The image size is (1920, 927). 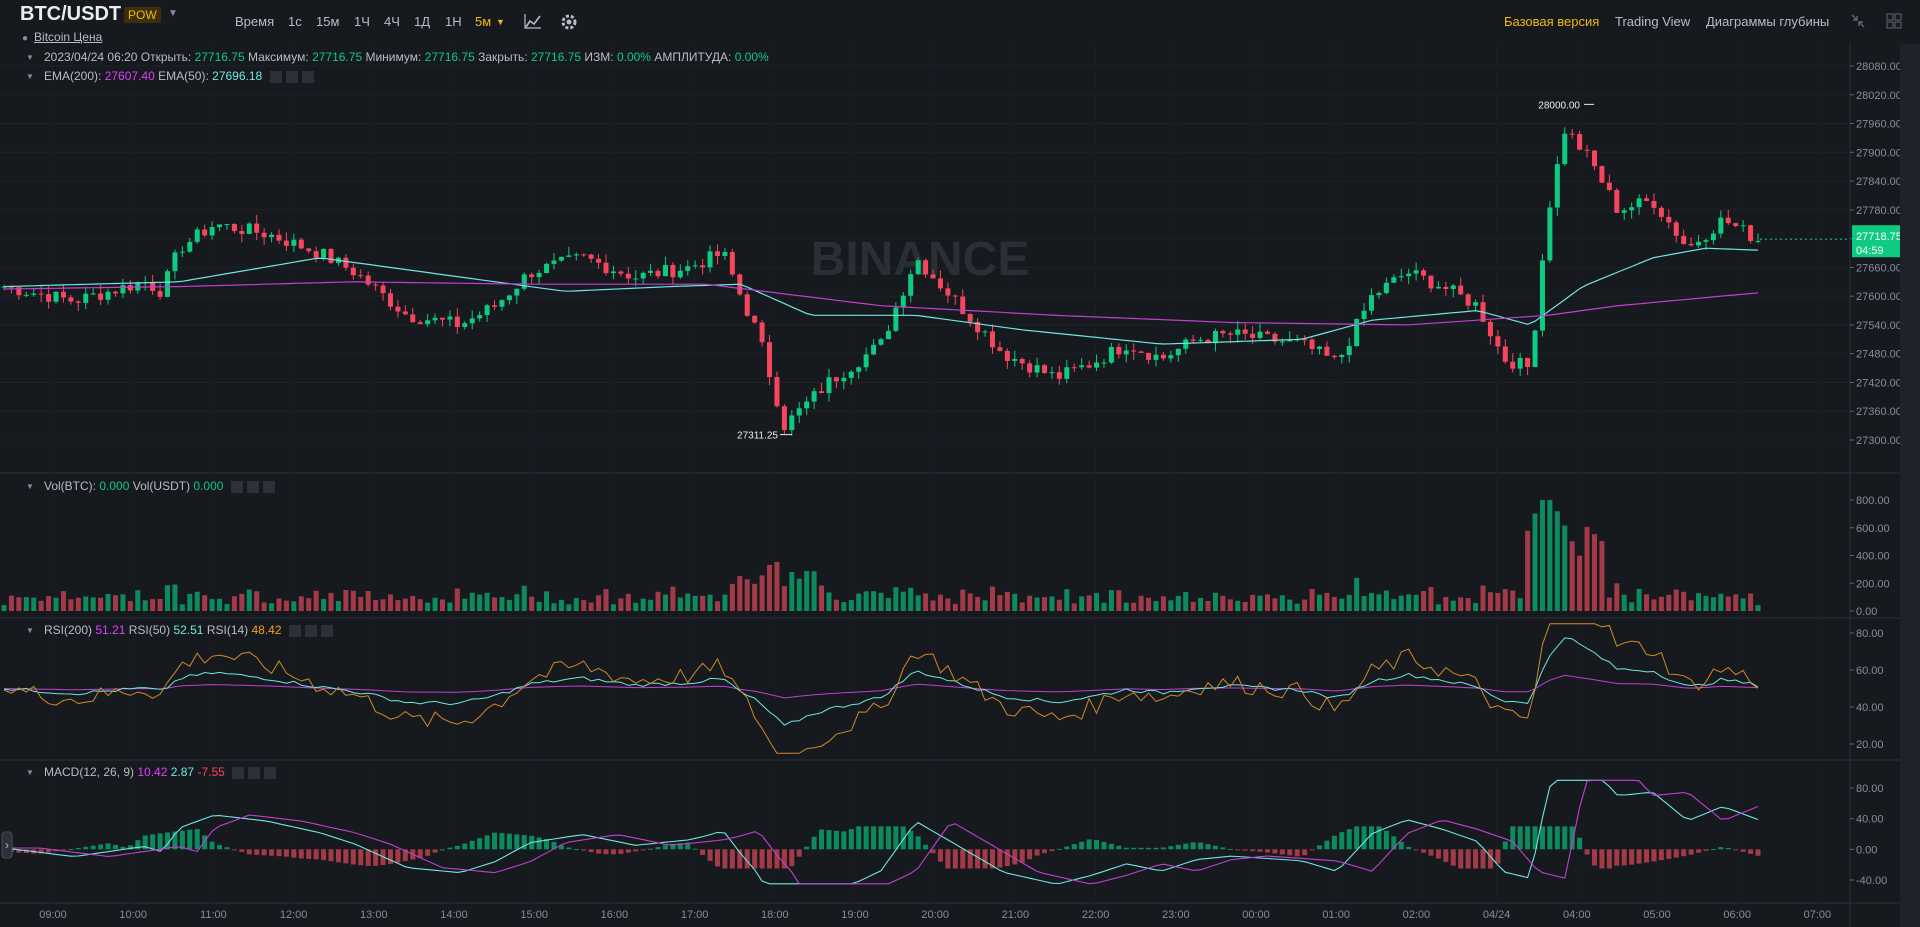 I want to click on basic-view-link: Базовая версия, so click(x=1552, y=21).